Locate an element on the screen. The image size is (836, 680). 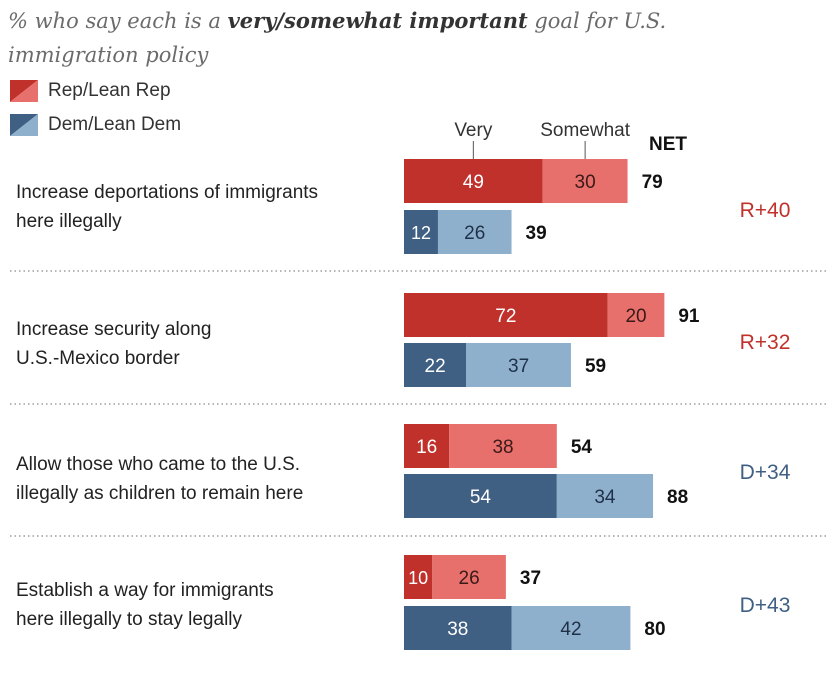
header-somewhat: Somewhat is located at coordinates (585, 130).